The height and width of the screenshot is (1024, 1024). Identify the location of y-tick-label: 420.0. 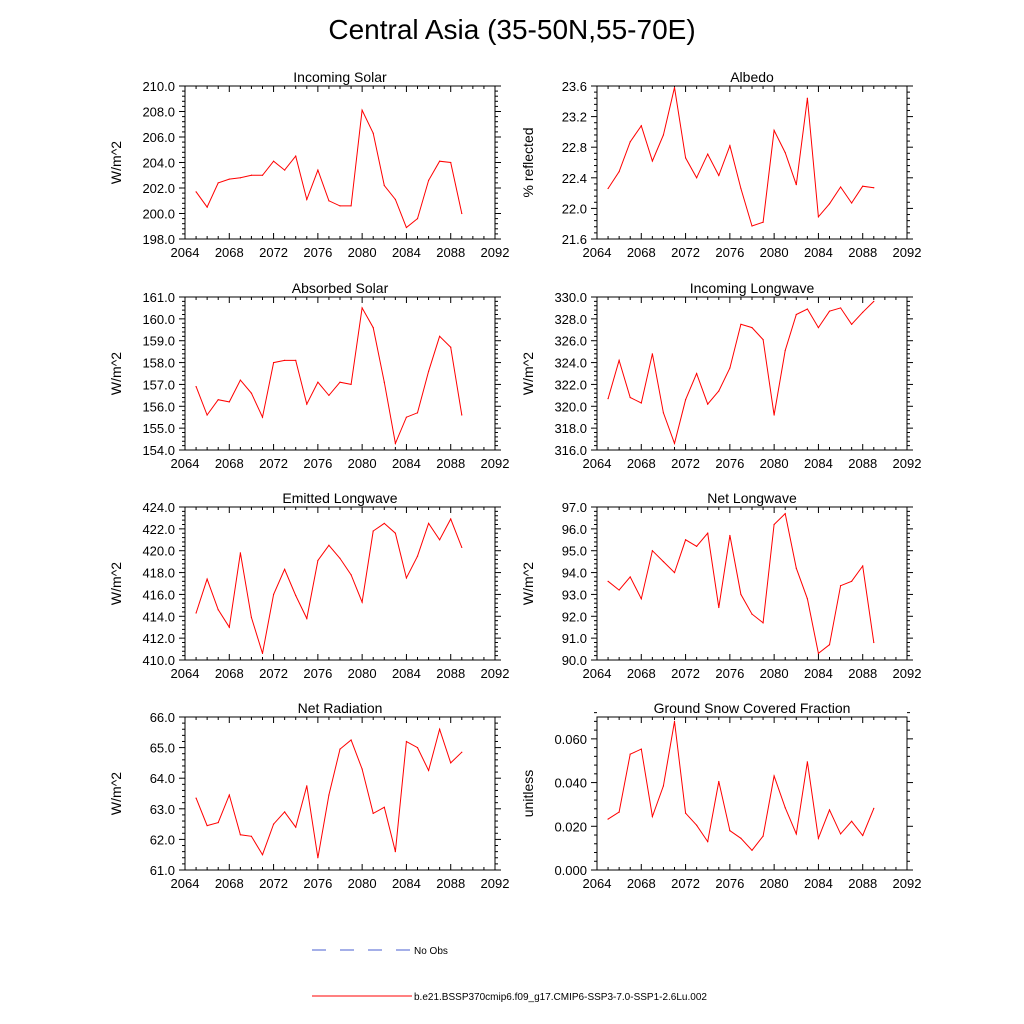
(158, 551).